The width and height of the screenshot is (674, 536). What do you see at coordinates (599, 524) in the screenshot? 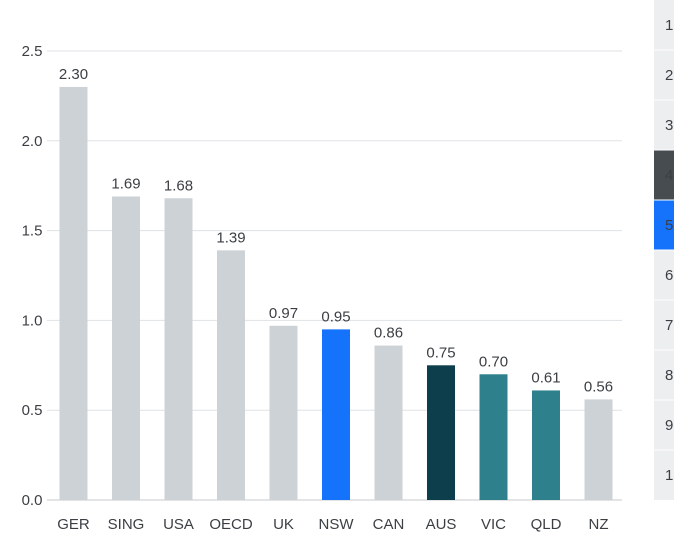
I see `x-tick-label: NZ` at bounding box center [599, 524].